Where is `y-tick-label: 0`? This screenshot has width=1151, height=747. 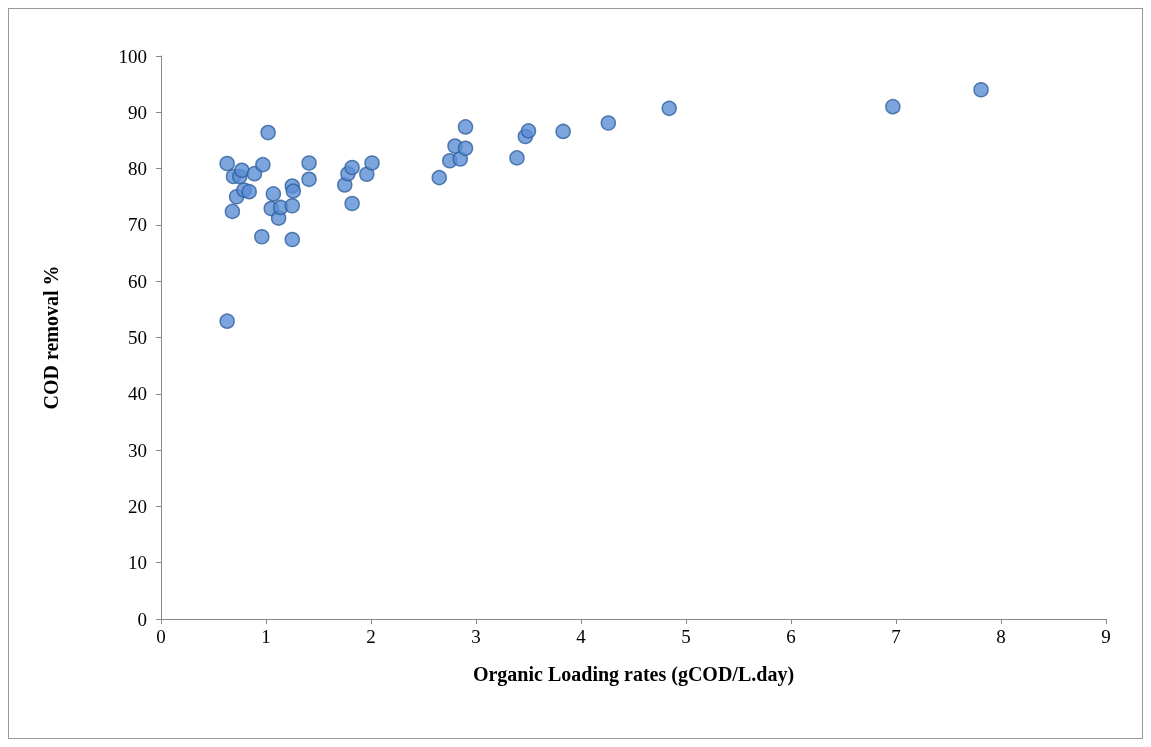
y-tick-label: 0 is located at coordinates (142, 619).